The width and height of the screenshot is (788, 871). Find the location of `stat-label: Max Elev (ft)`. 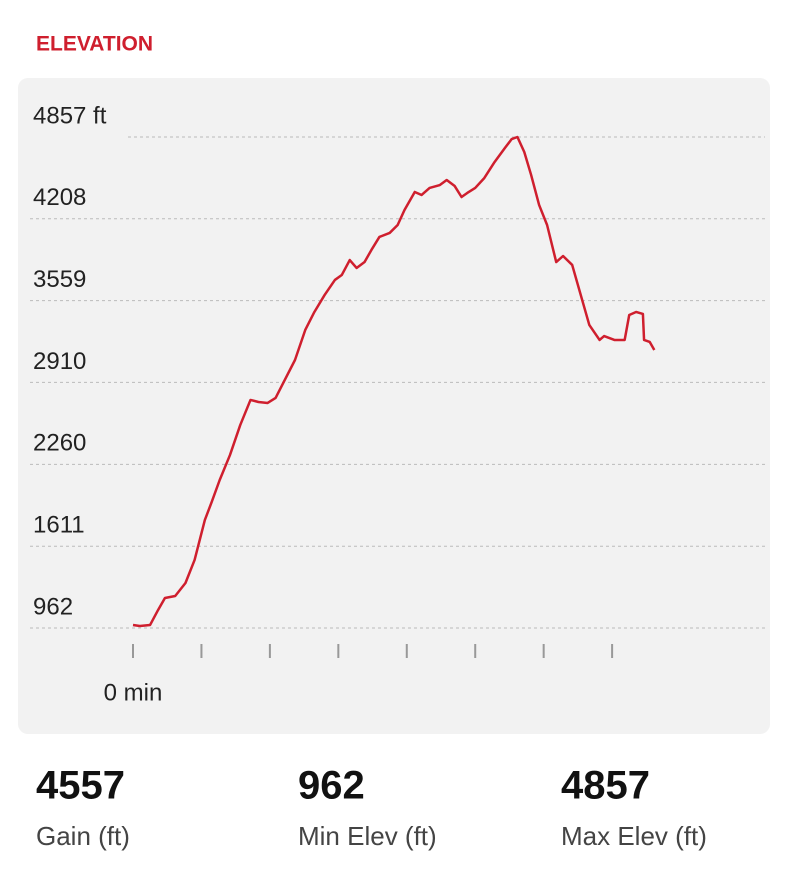

stat-label: Max Elev (ft) is located at coordinates (634, 836).